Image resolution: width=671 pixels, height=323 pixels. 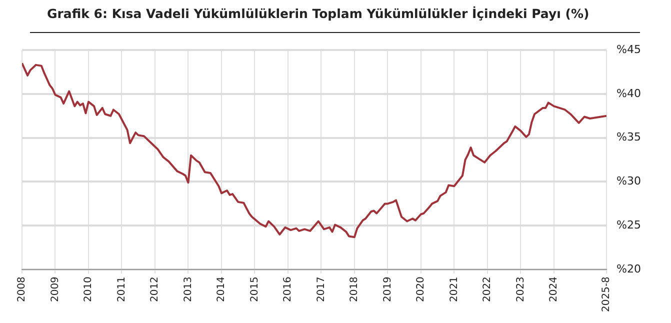 What do you see at coordinates (629, 269) in the screenshot?
I see `y-tick-label: %20` at bounding box center [629, 269].